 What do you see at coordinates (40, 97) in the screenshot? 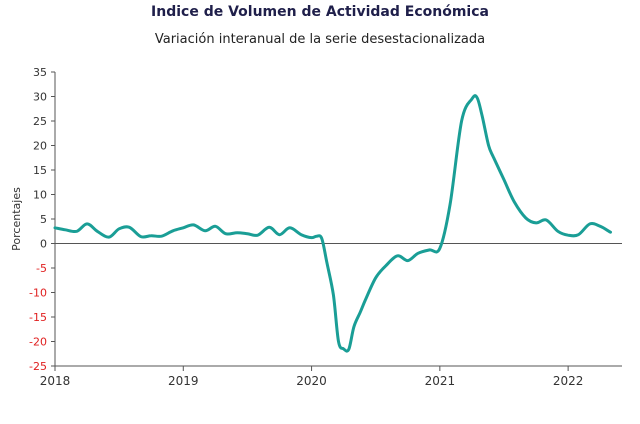
I see `y-tick-label: 30` at bounding box center [40, 97].